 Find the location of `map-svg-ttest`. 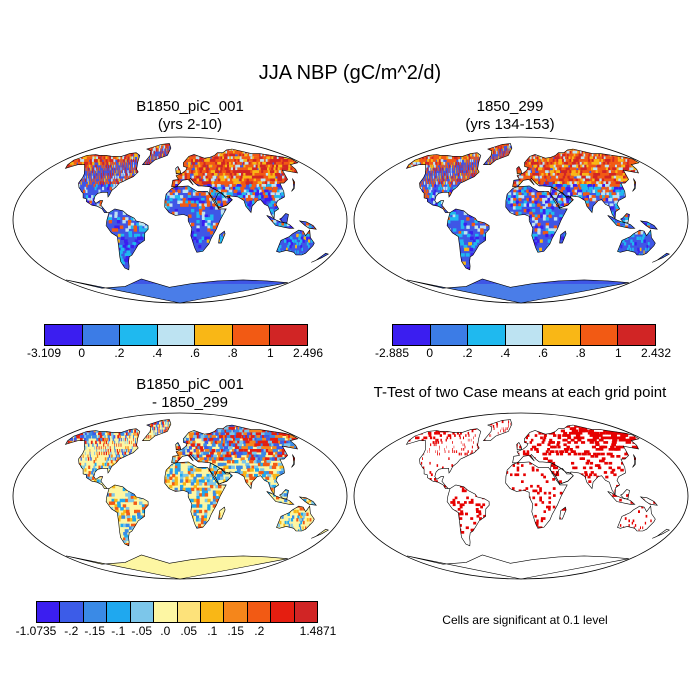

map-svg-ttest is located at coordinates (521, 496).